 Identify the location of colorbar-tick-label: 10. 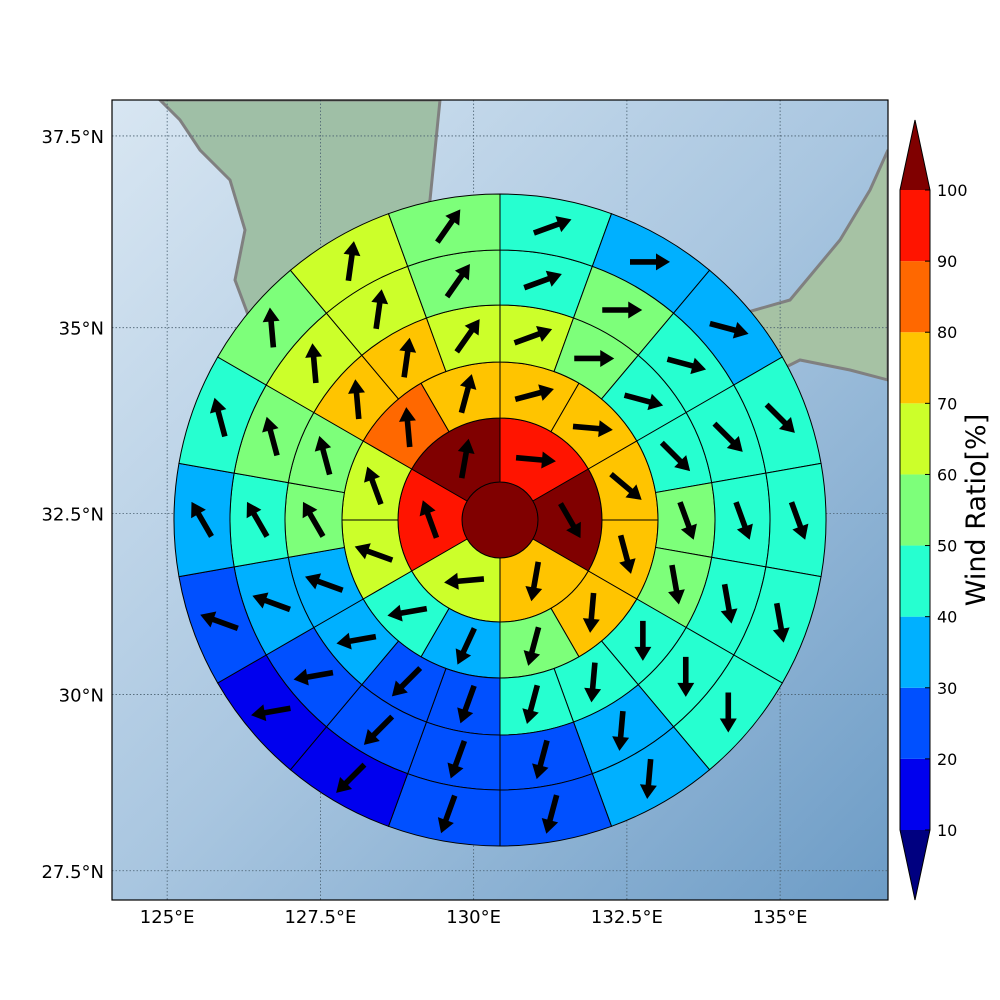
(947, 830).